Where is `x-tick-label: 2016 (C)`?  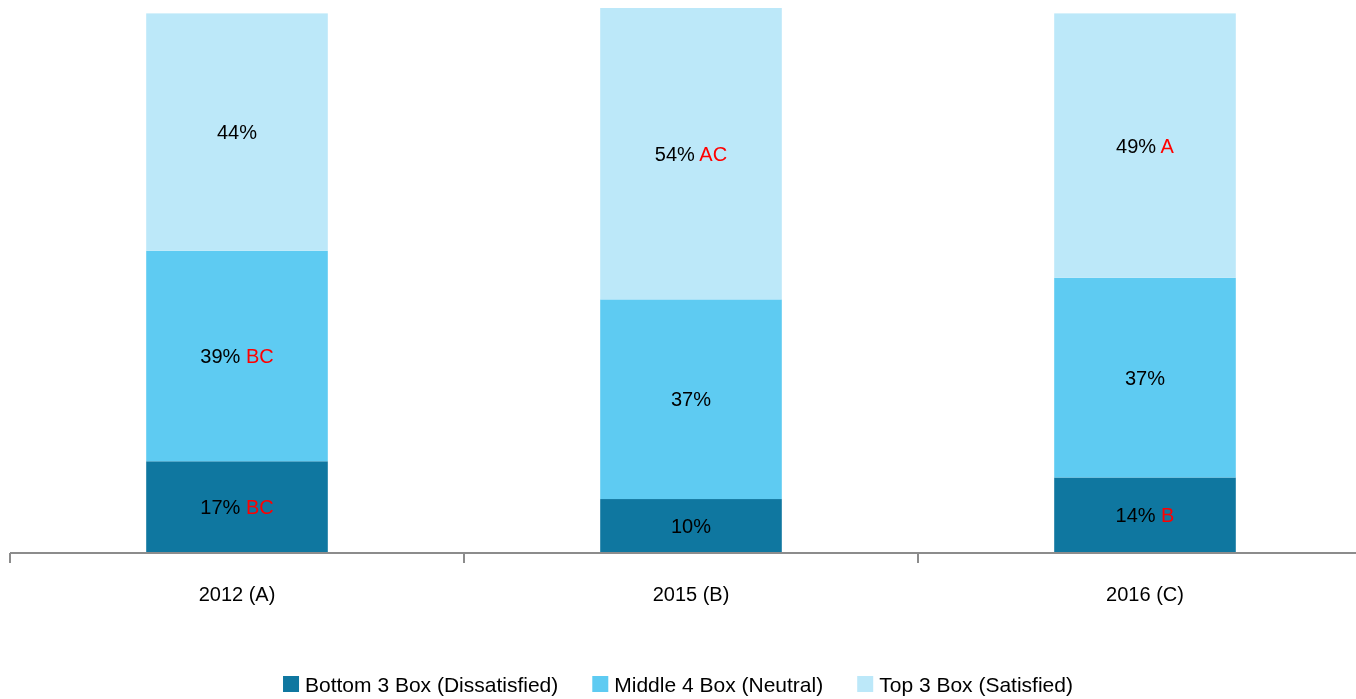 x-tick-label: 2016 (C) is located at coordinates (1145, 594).